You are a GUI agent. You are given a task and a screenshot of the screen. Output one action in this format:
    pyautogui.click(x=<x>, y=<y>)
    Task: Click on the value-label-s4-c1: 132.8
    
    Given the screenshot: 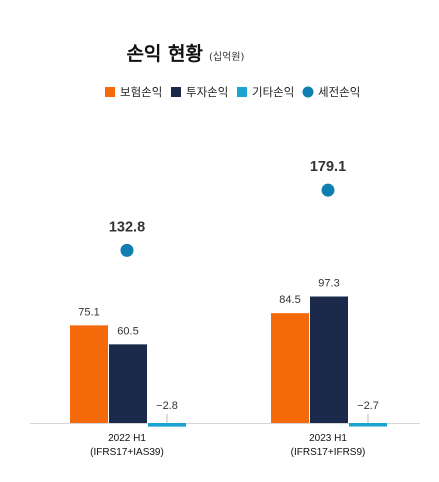 What is the action you would take?
    pyautogui.click(x=127, y=227)
    